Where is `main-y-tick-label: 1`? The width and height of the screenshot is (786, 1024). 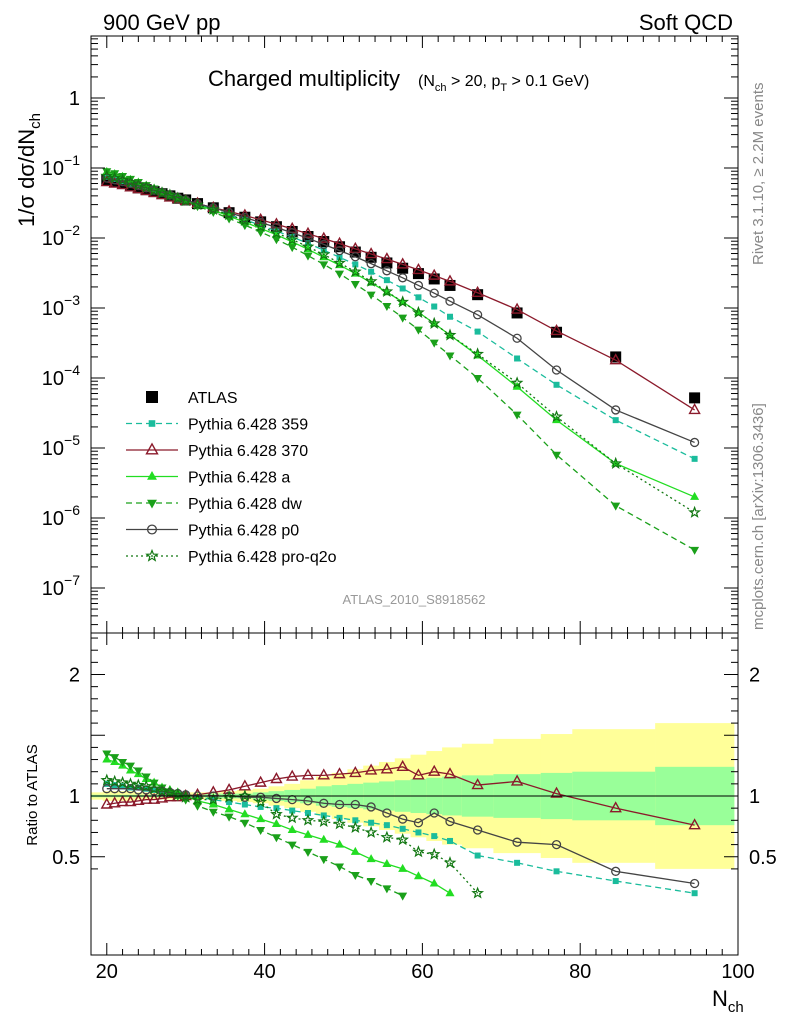
main-y-tick-label: 1 is located at coordinates (74, 99).